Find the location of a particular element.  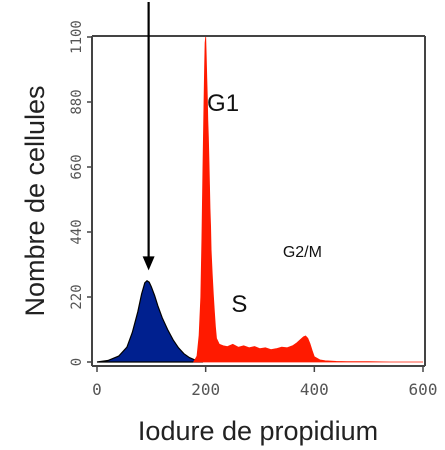

y-tick-label: 0 is located at coordinates (77, 362).